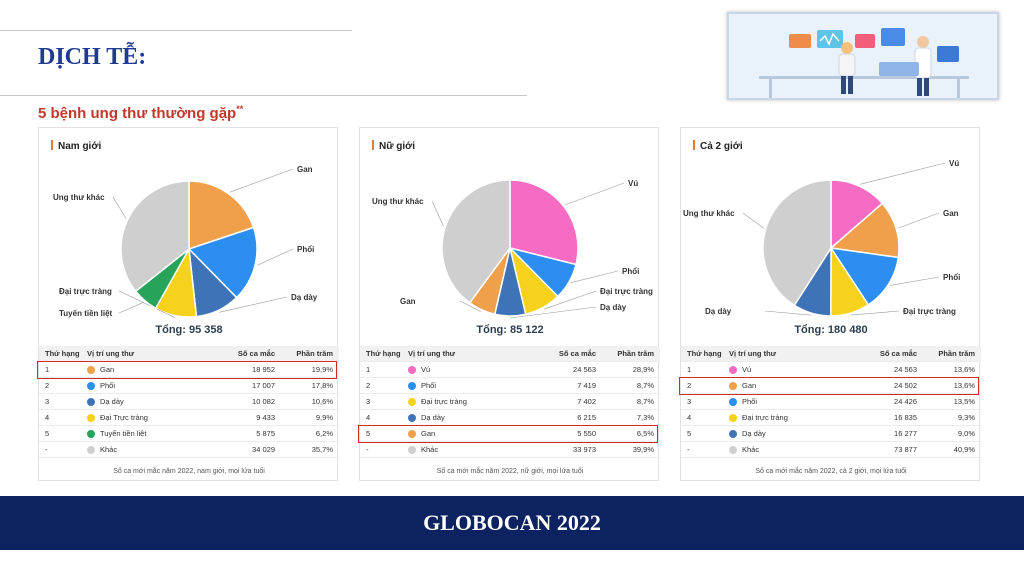 The width and height of the screenshot is (1024, 576). What do you see at coordinates (857, 214) in the screenshot?
I see `pie-slice-vu` at bounding box center [857, 214].